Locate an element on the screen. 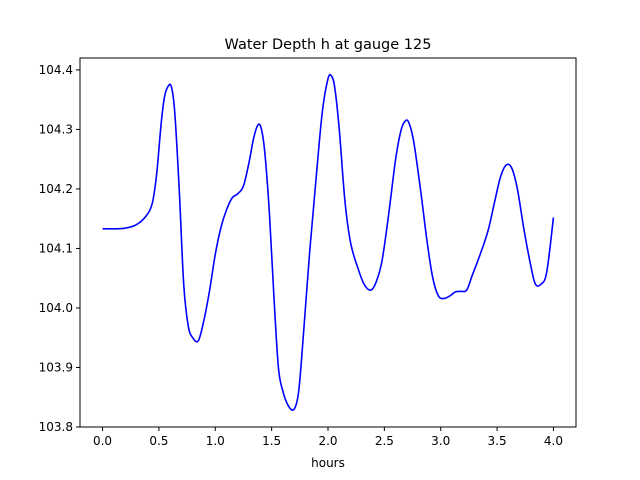 Image resolution: width=640 pixels, height=480 pixels. chart-title: Water Depth h at gauge 125 is located at coordinates (328, 45).